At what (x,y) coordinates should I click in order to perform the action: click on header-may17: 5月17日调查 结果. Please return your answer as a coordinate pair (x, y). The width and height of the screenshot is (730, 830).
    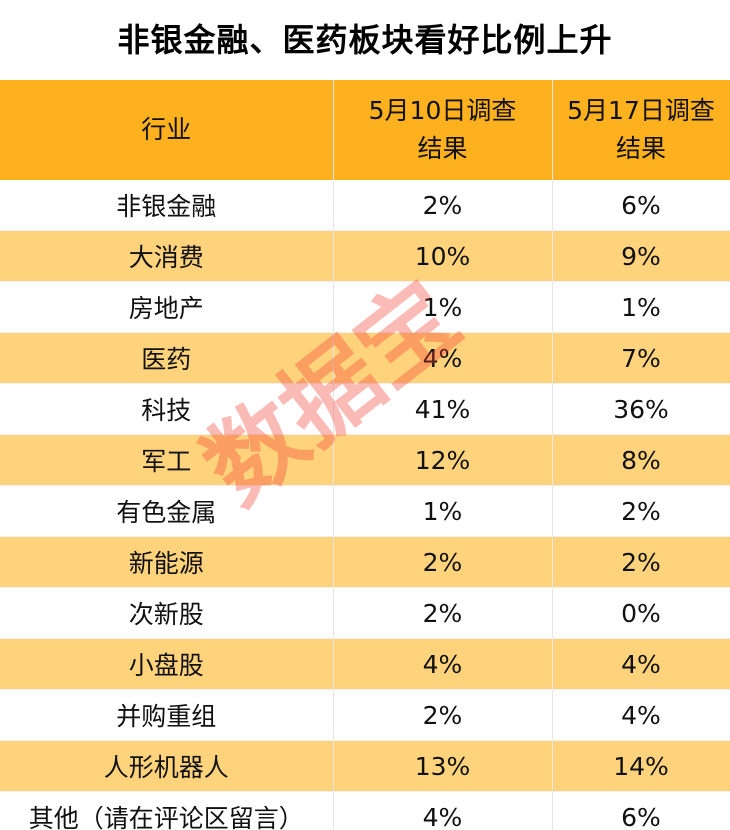
    Looking at the image, I should click on (641, 130).